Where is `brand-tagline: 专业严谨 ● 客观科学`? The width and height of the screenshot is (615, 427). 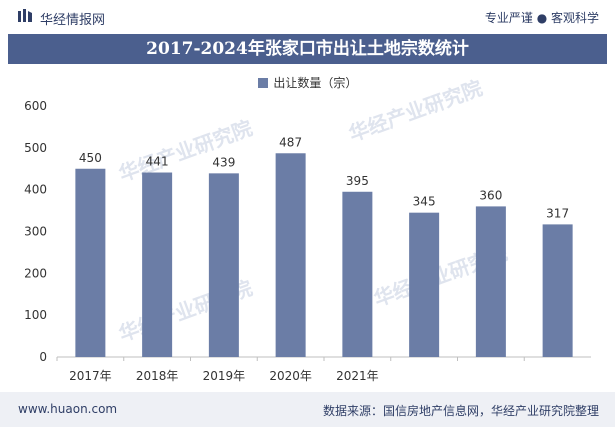 brand-tagline: 专业严谨 ● 客观科学 is located at coordinates (541, 18).